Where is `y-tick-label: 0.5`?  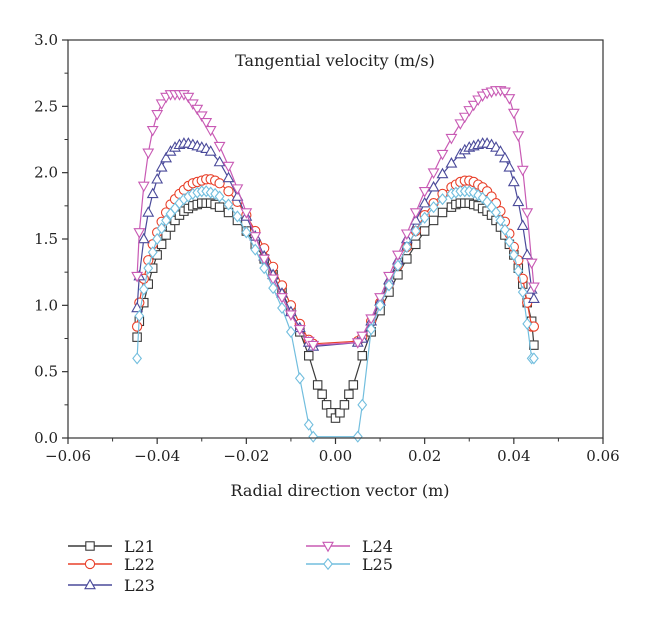 y-tick-label: 0.5 is located at coordinates (46, 372).